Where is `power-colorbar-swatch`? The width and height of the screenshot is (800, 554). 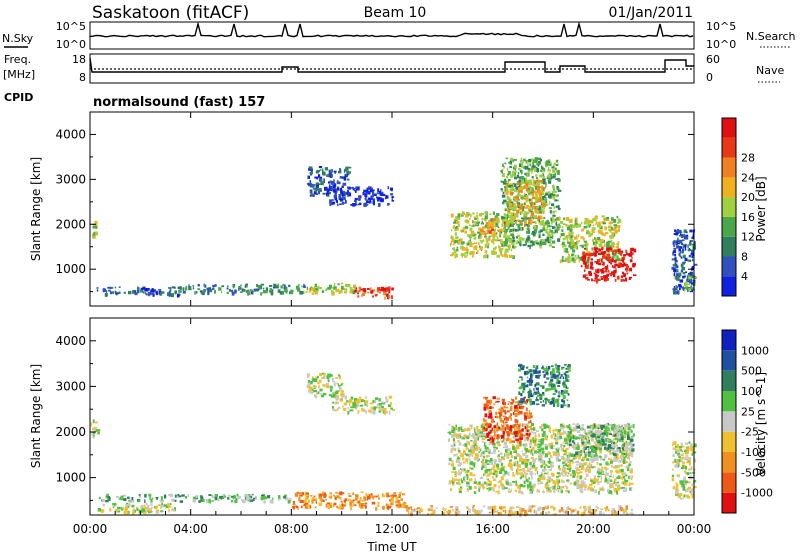 power-colorbar-swatch is located at coordinates (729, 286).